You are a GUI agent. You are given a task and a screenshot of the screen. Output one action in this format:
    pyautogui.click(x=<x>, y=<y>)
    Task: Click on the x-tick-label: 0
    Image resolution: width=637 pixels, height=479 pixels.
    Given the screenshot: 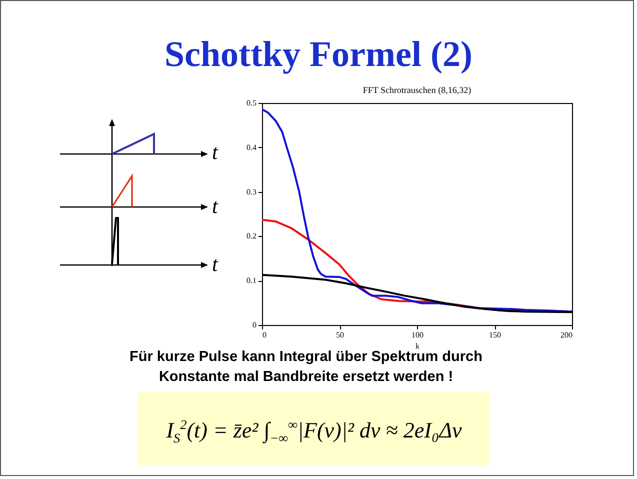 What is the action you would take?
    pyautogui.click(x=264, y=335)
    